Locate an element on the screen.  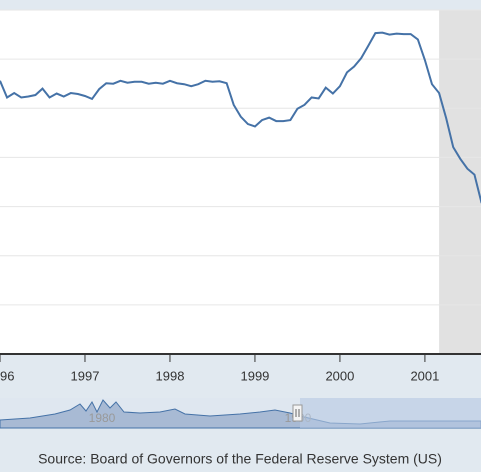
x-tick-label: 1997 is located at coordinates (85, 375).